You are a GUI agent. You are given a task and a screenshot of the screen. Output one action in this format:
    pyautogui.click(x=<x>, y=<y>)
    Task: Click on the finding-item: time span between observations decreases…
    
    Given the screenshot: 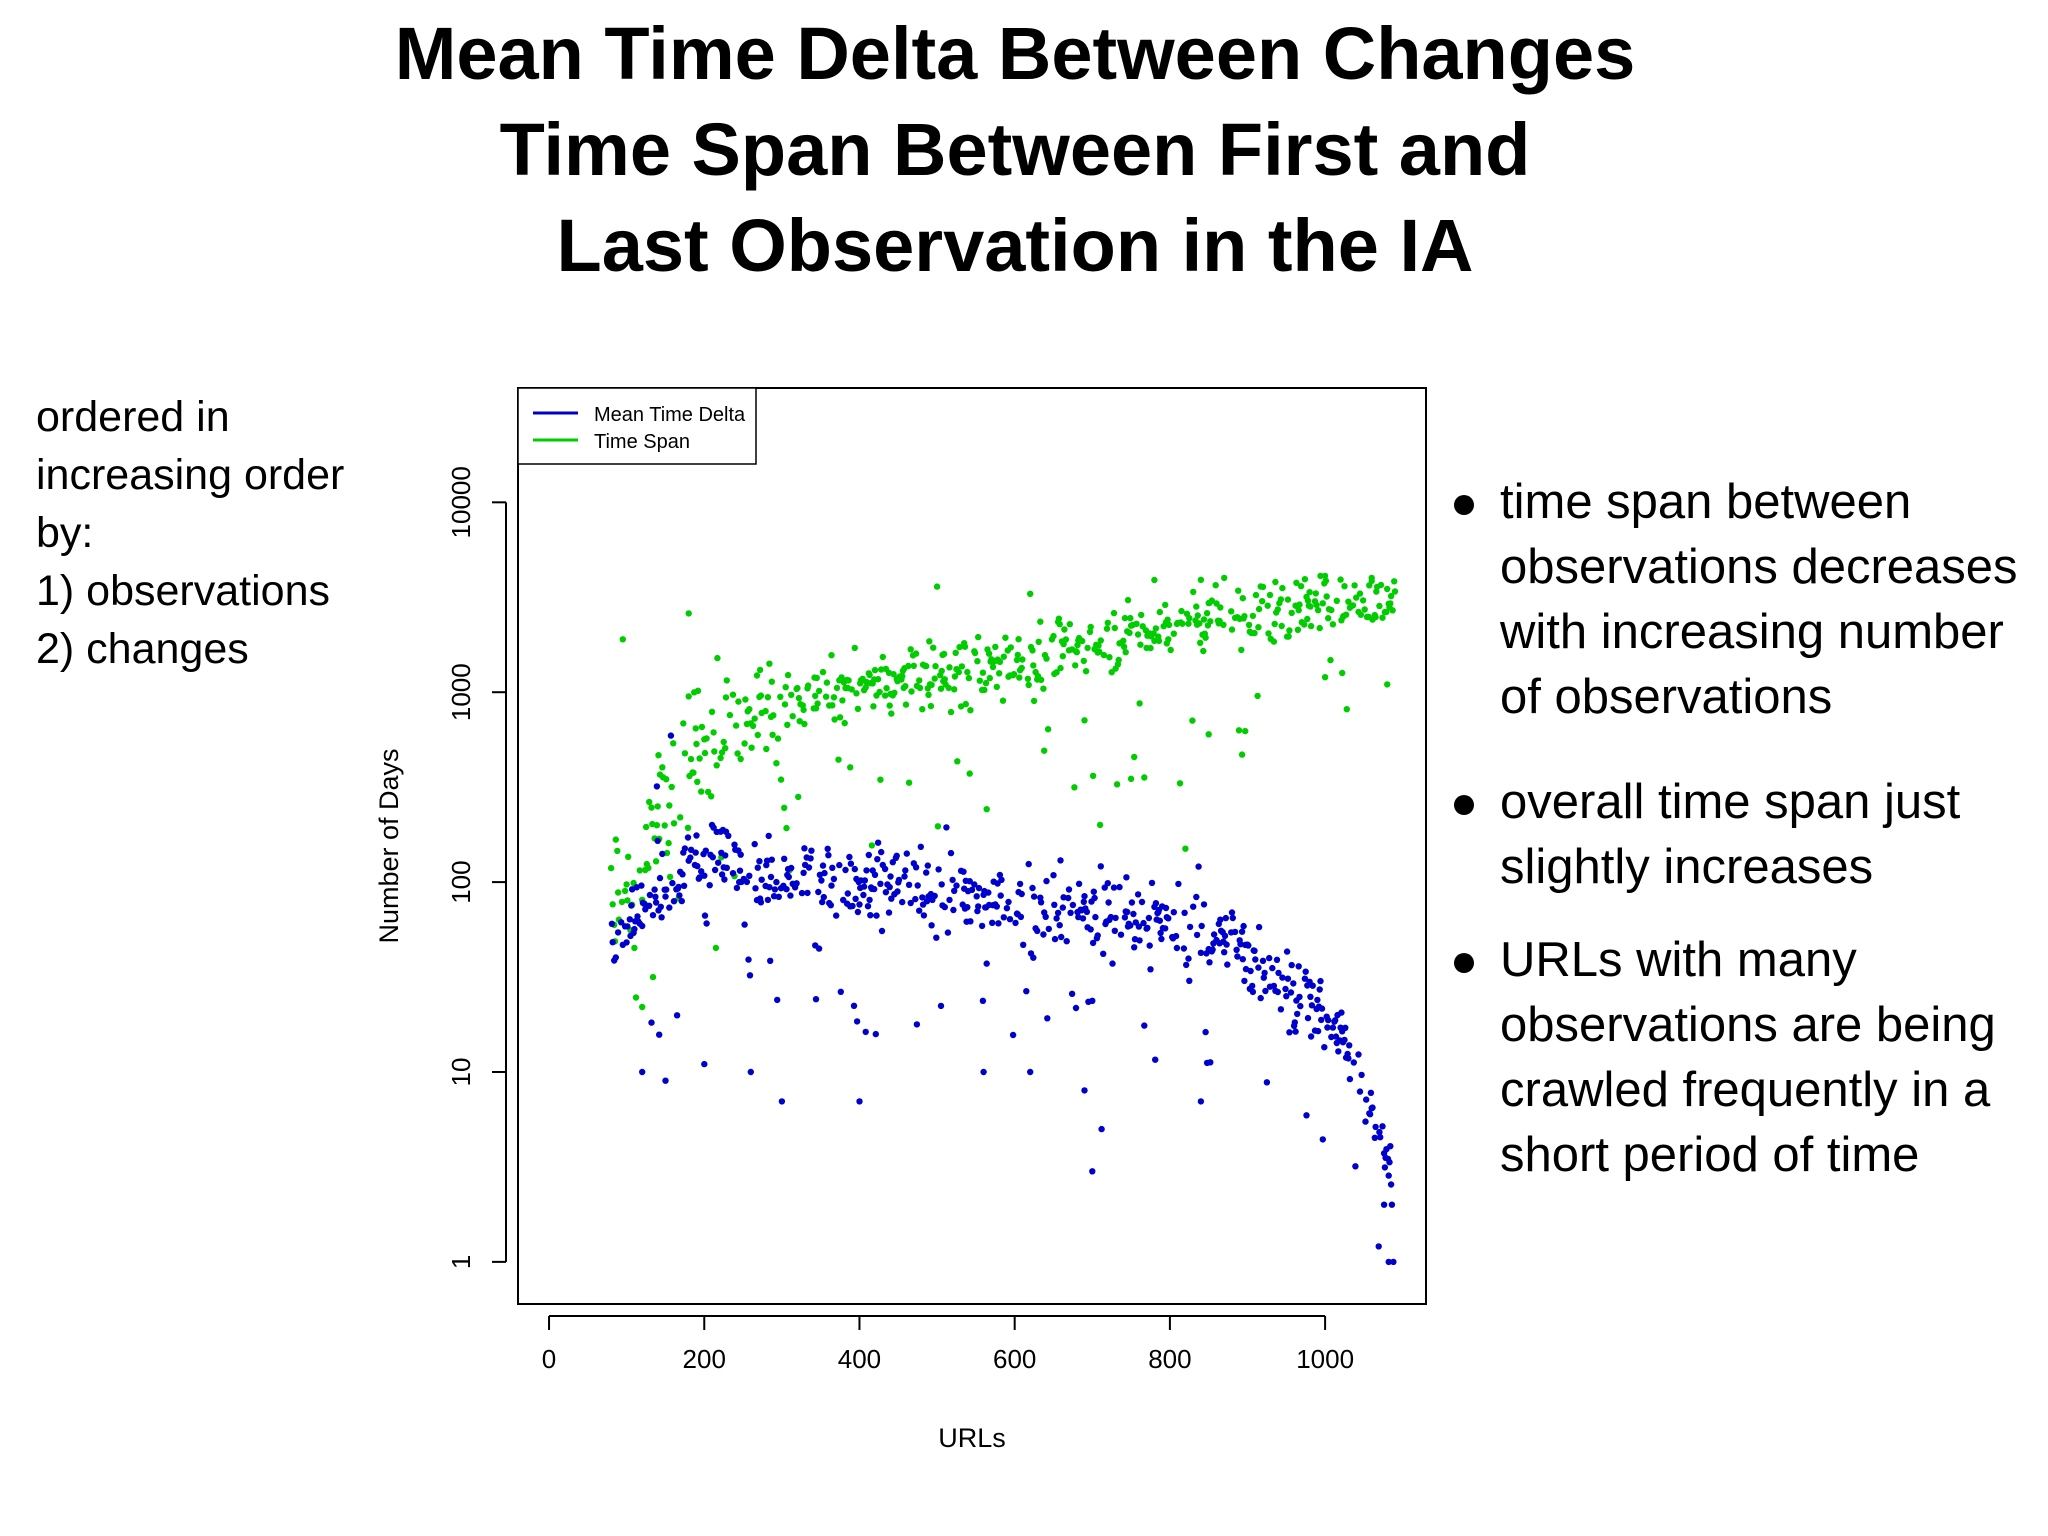 What is the action you would take?
    pyautogui.click(x=1748, y=600)
    